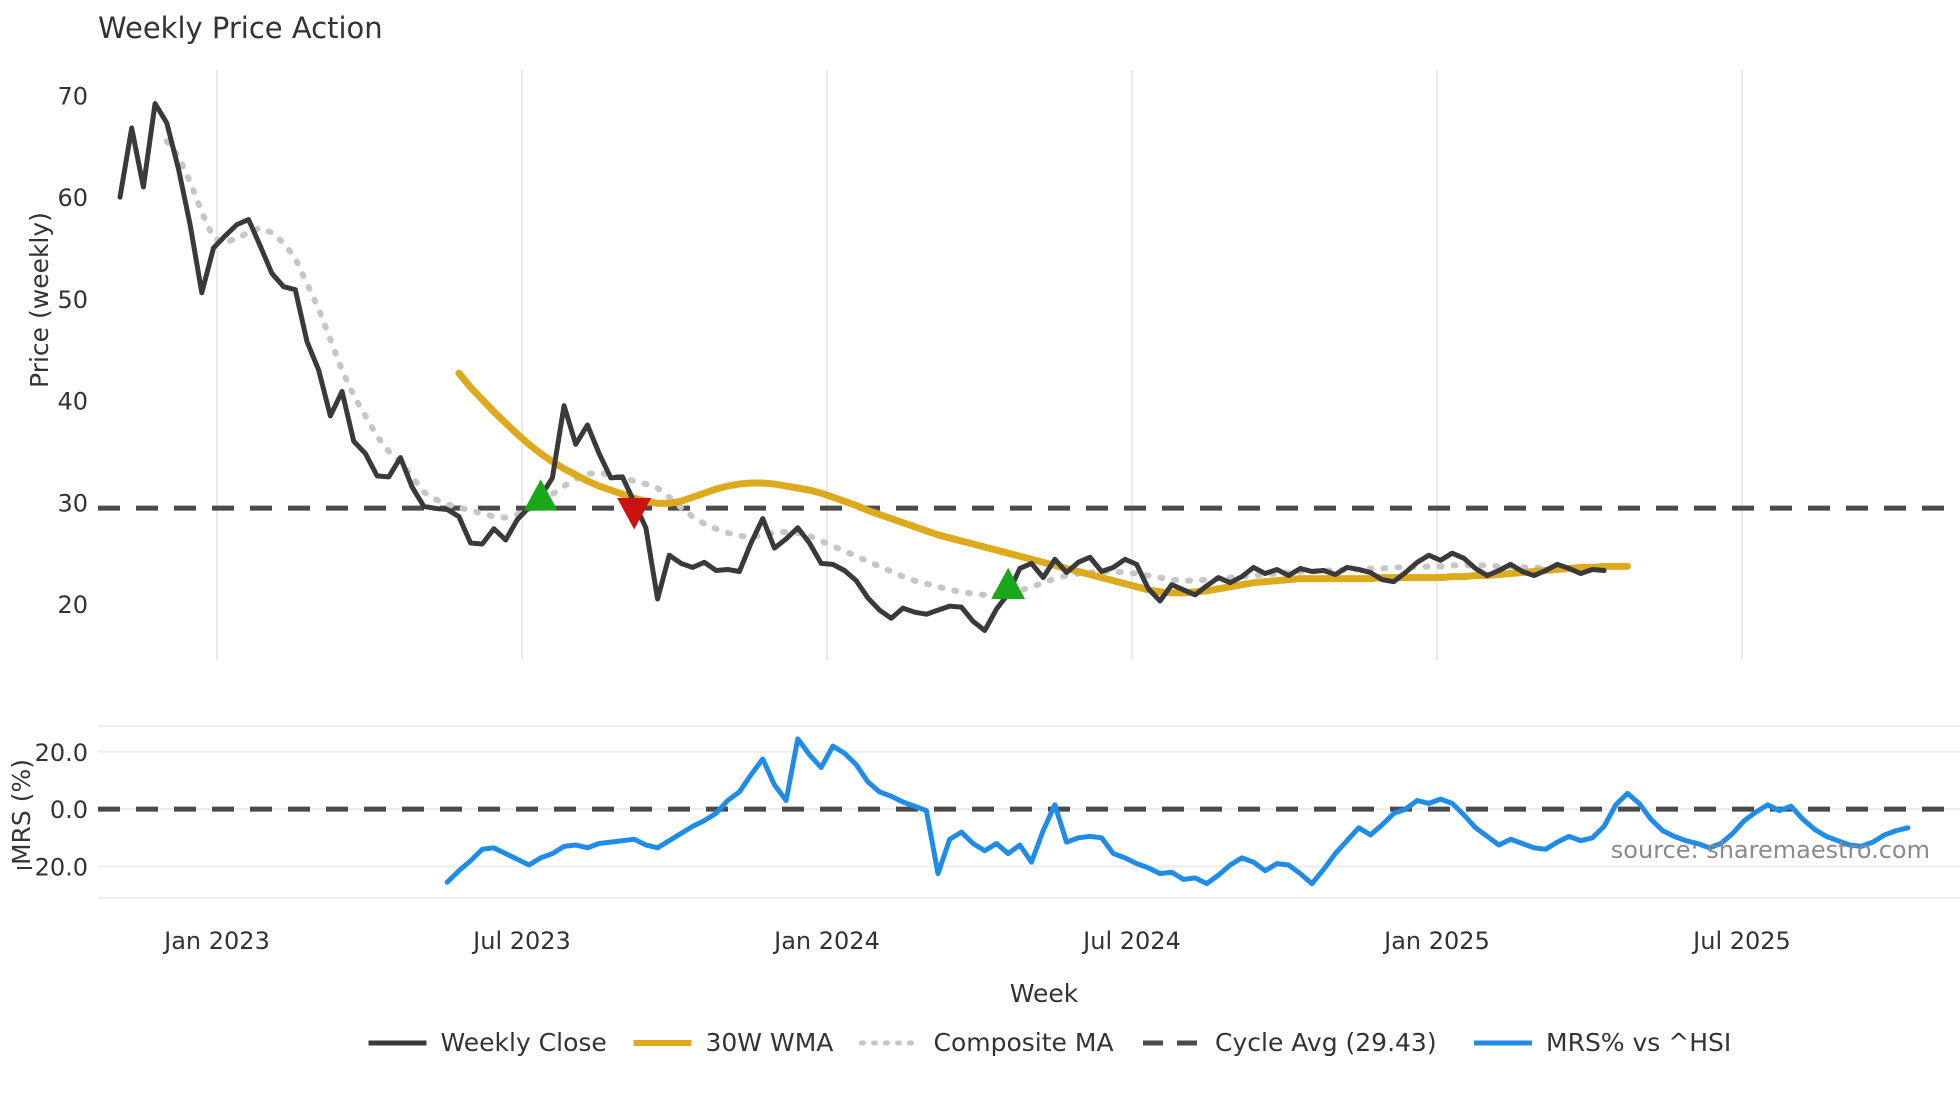 This screenshot has height=1102, width=1960. I want to click on sell-signal-marker, so click(634, 514).